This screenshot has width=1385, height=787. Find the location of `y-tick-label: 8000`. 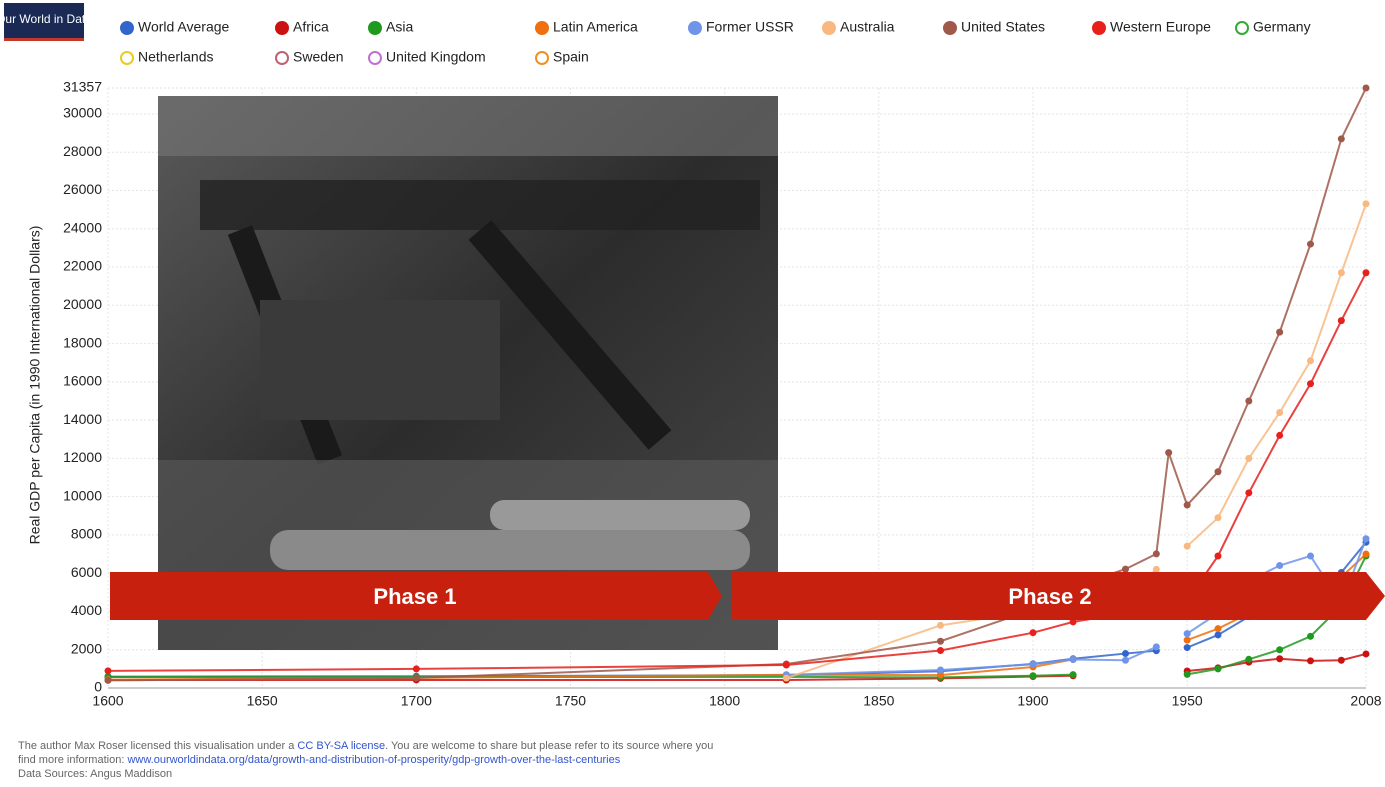

y-tick-label: 8000 is located at coordinates (86, 534).